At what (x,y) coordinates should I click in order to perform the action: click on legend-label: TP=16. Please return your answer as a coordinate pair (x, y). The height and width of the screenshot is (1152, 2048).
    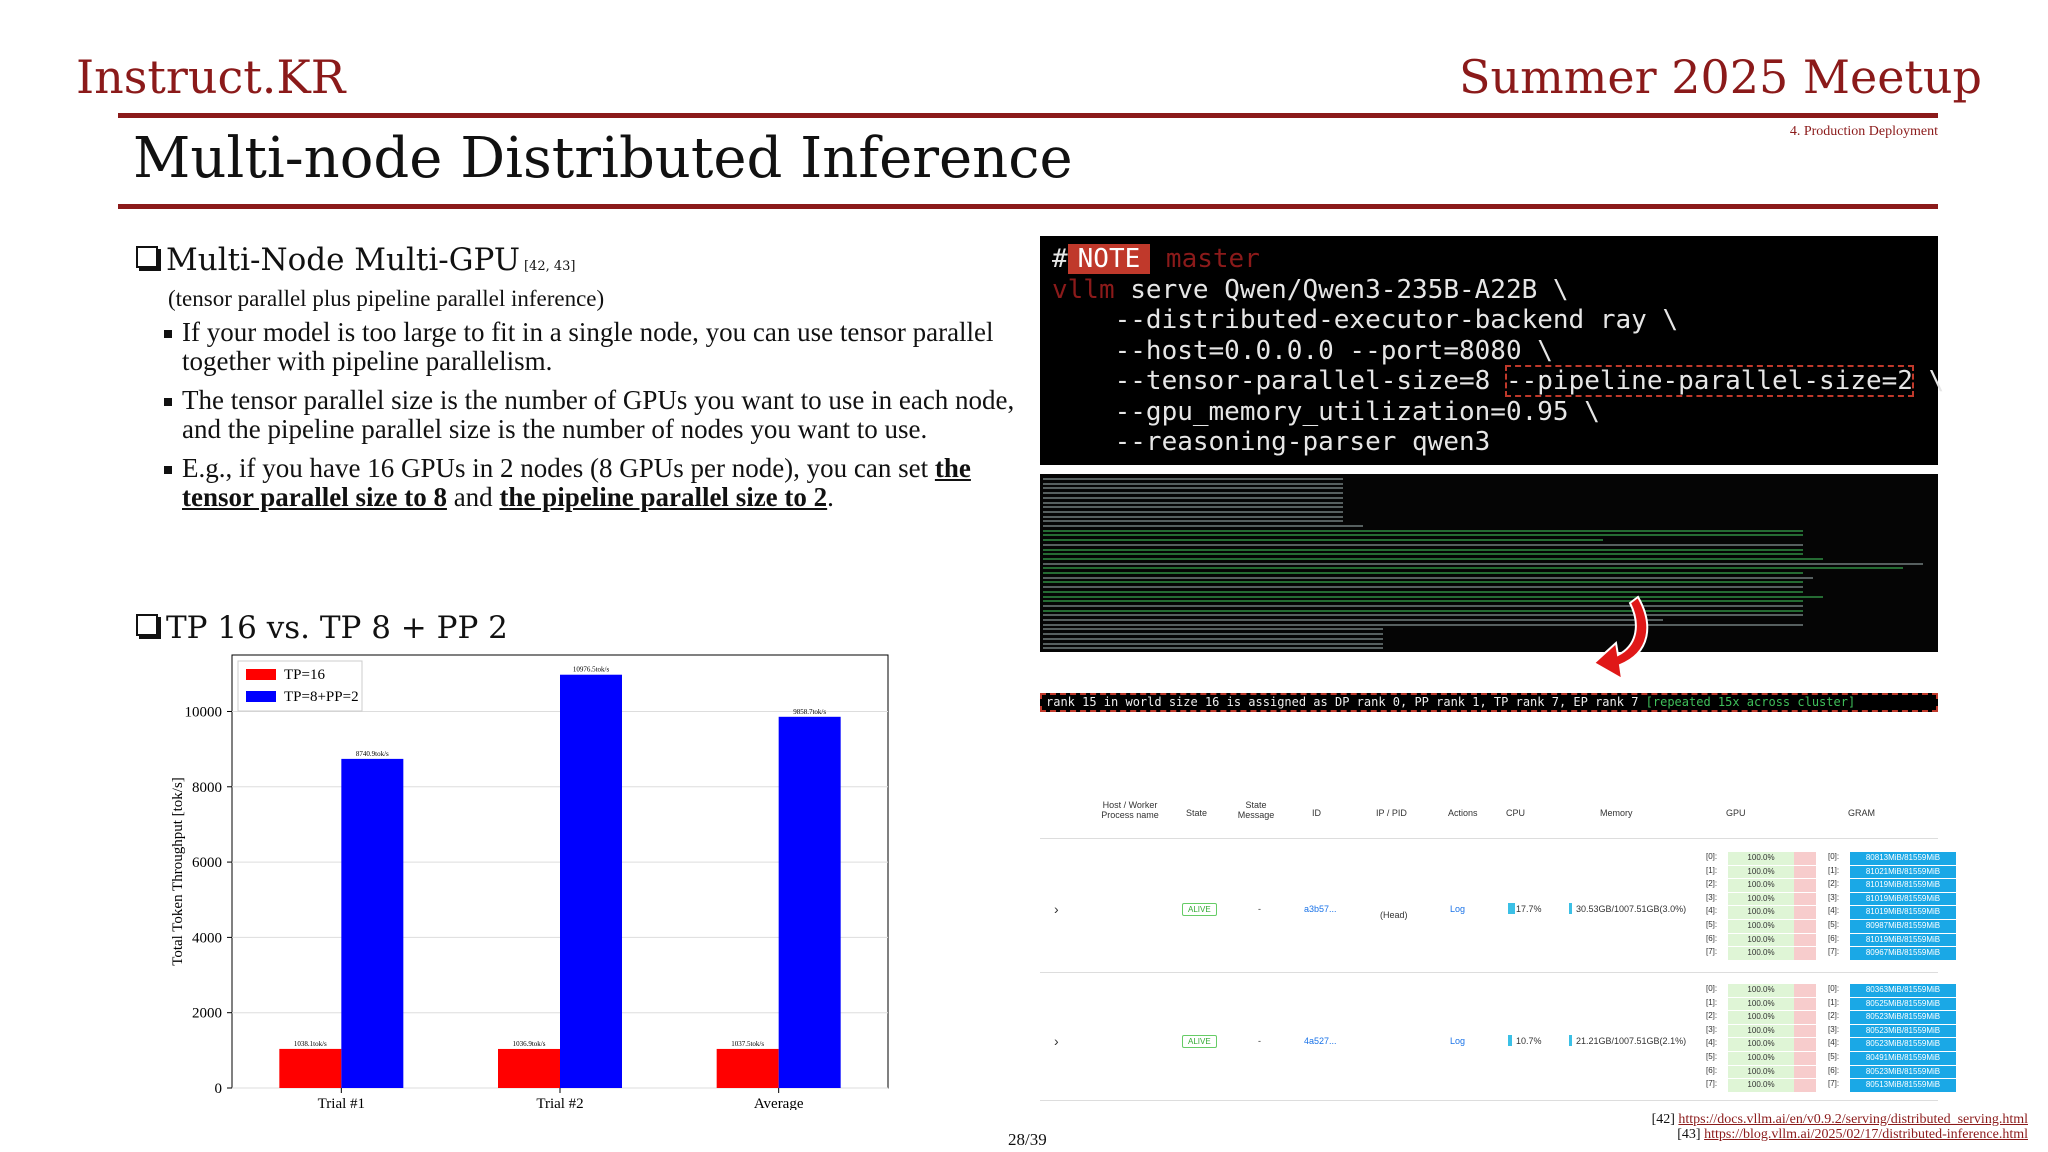
    Looking at the image, I should click on (304, 675).